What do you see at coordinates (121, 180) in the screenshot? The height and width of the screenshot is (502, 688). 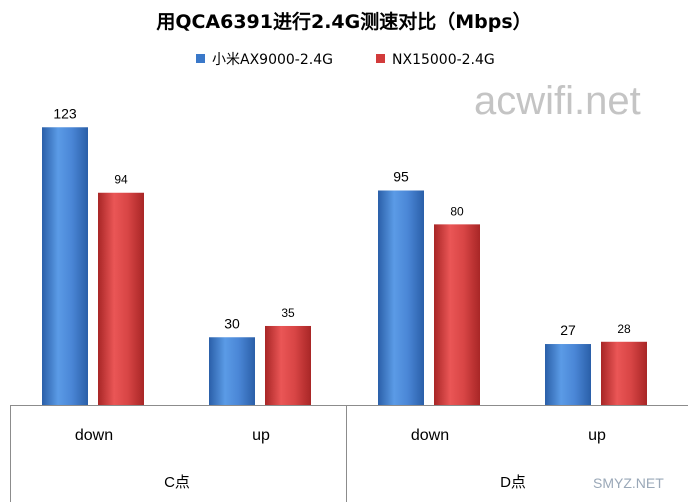 I see `value-label-red-c-down: 94` at bounding box center [121, 180].